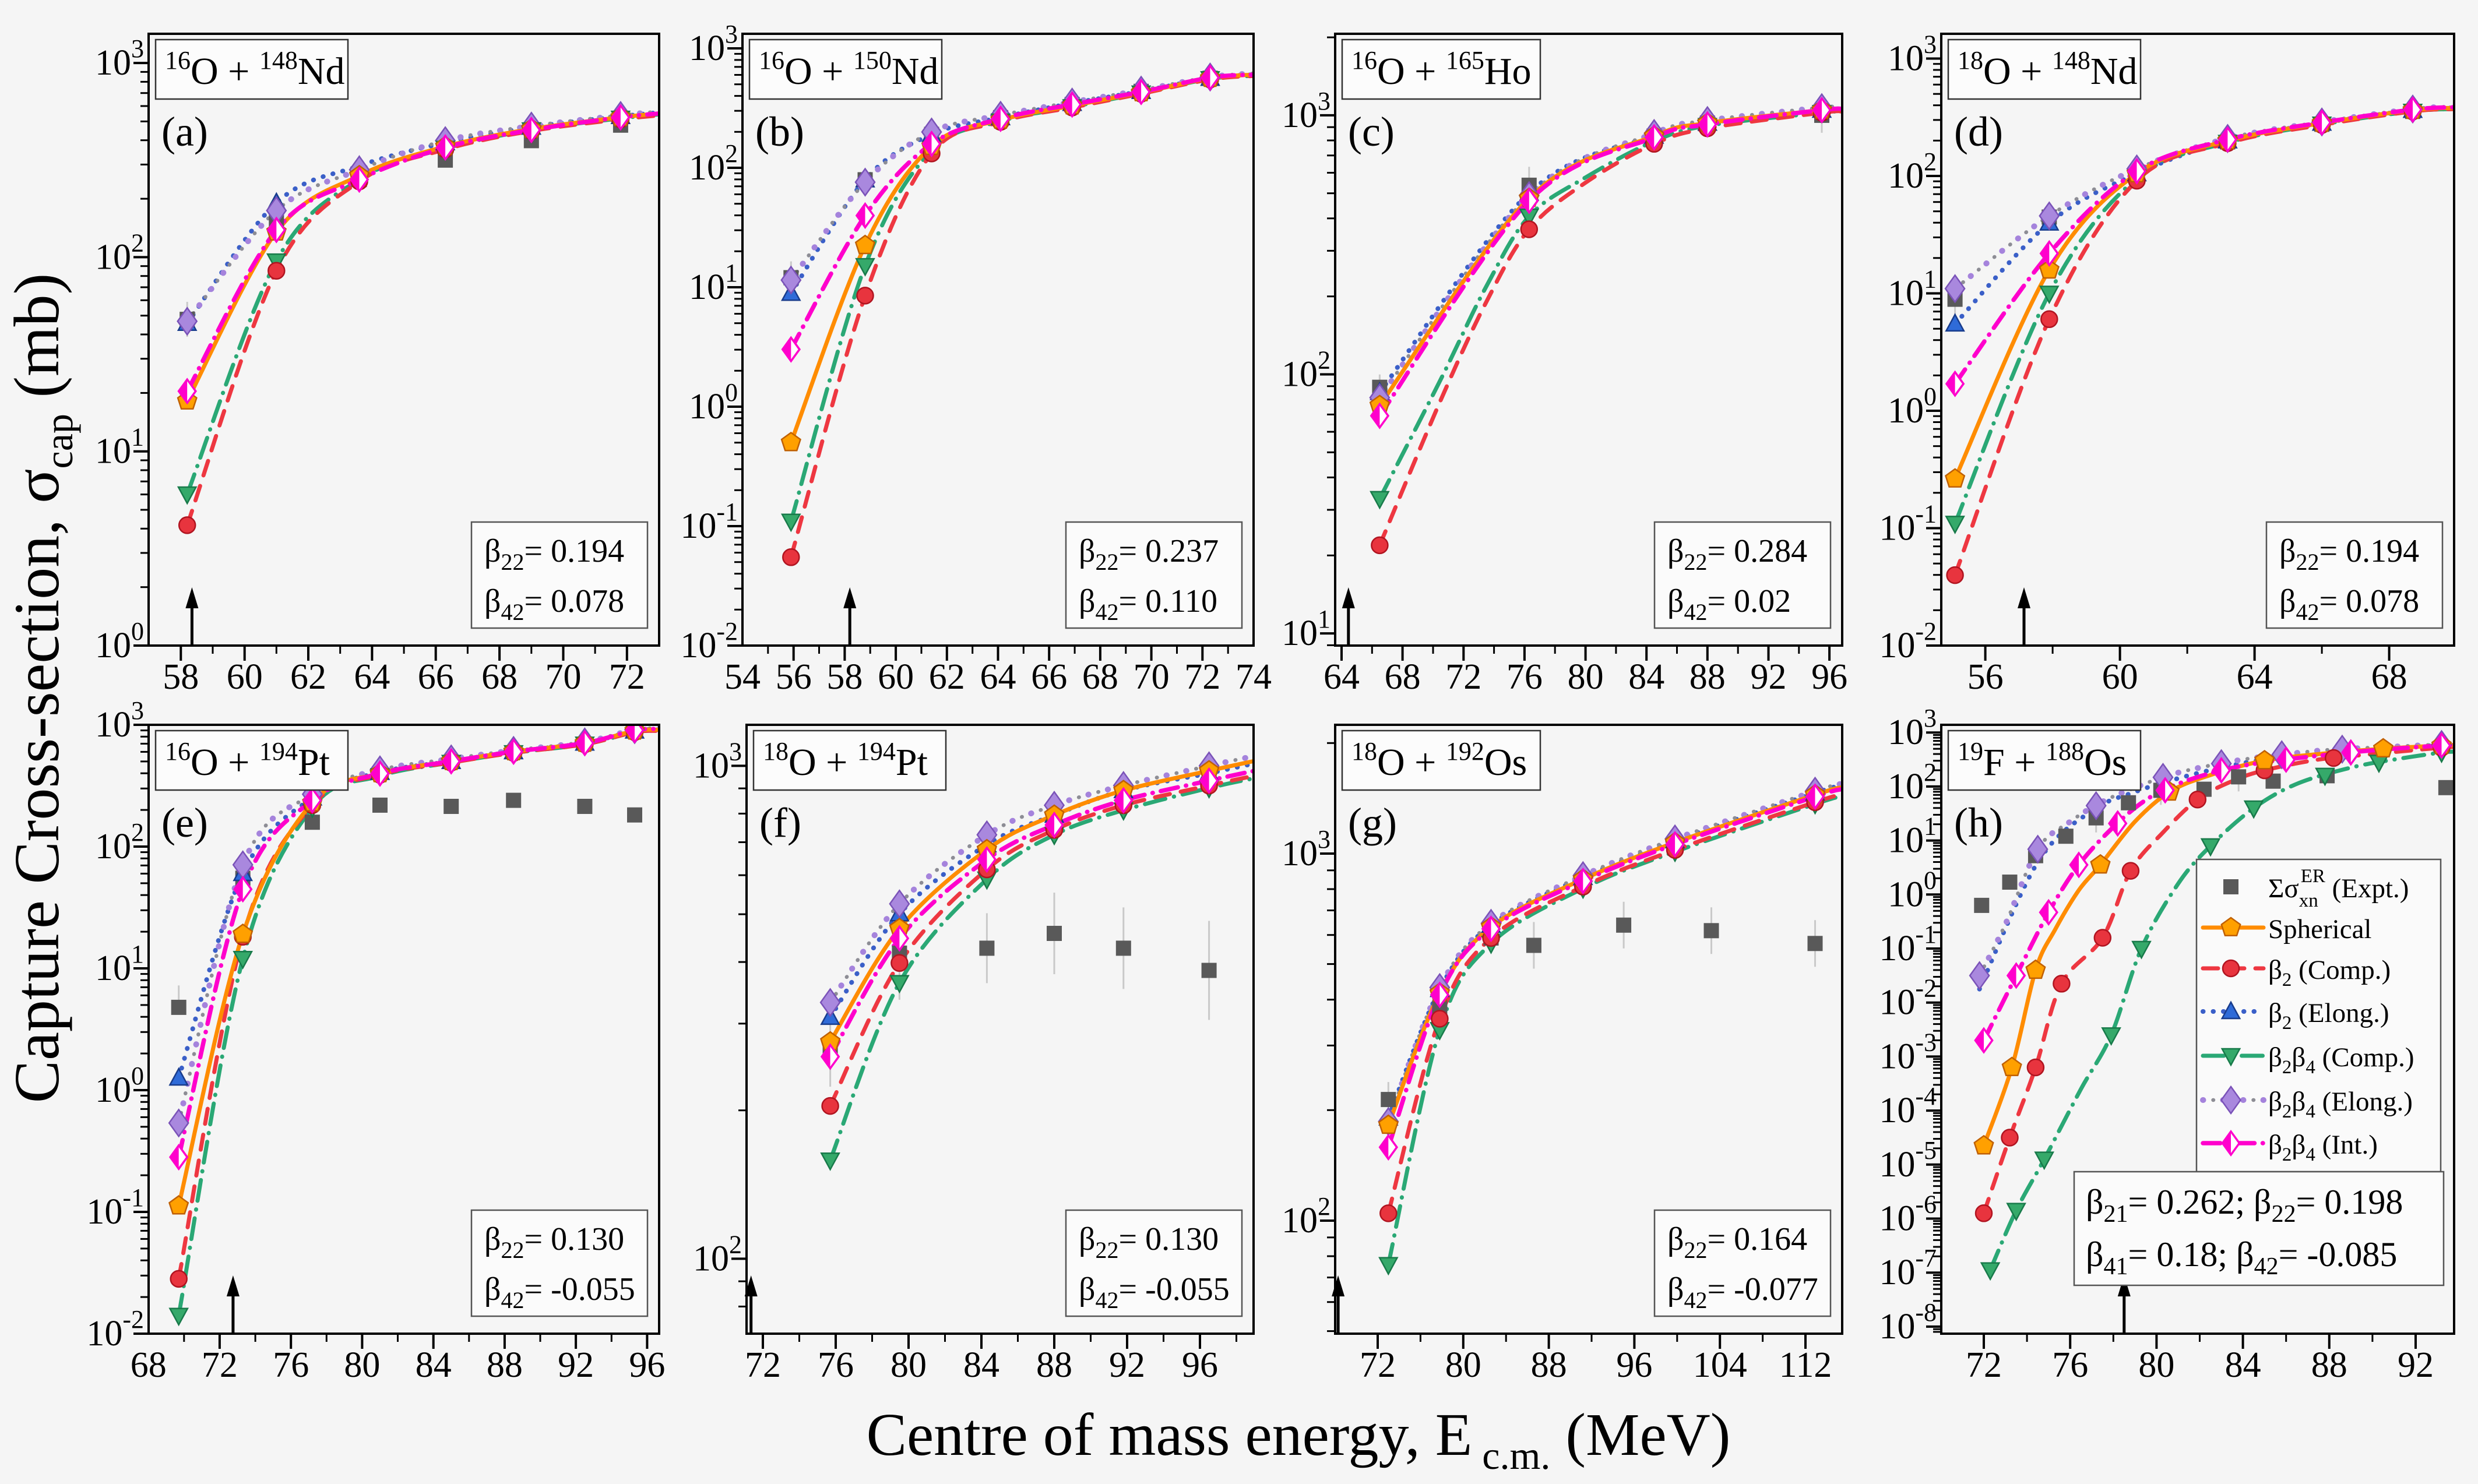 This screenshot has width=2478, height=1484. Describe the element at coordinates (2340, 1104) in the screenshot. I see `svg-text: β2β4 (Elong.)` at that location.